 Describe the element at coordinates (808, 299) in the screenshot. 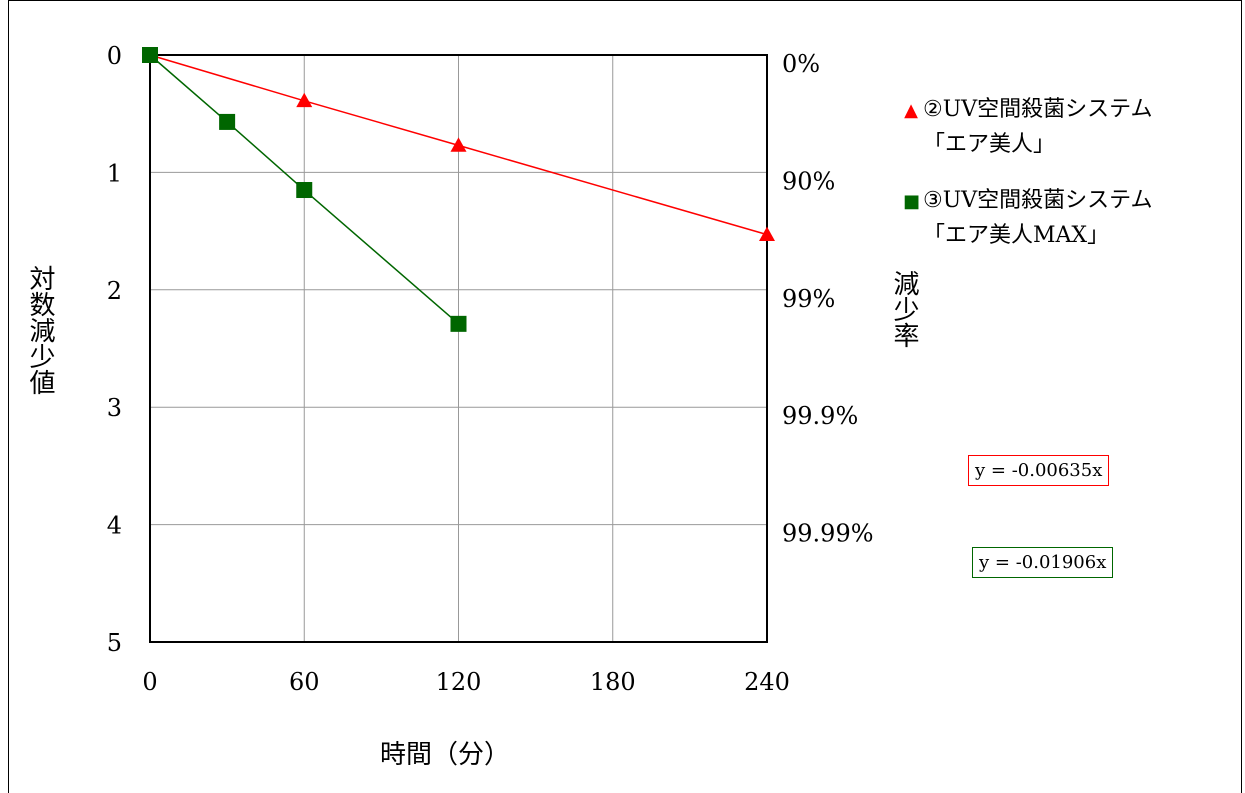

I see `y-right-tick-label-2: 99%` at that location.